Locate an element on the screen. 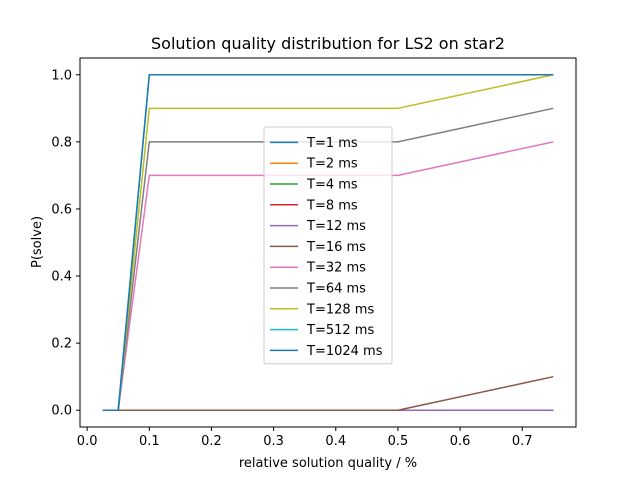 The image size is (640, 480). legend-label: T=1024 ms is located at coordinates (344, 351).